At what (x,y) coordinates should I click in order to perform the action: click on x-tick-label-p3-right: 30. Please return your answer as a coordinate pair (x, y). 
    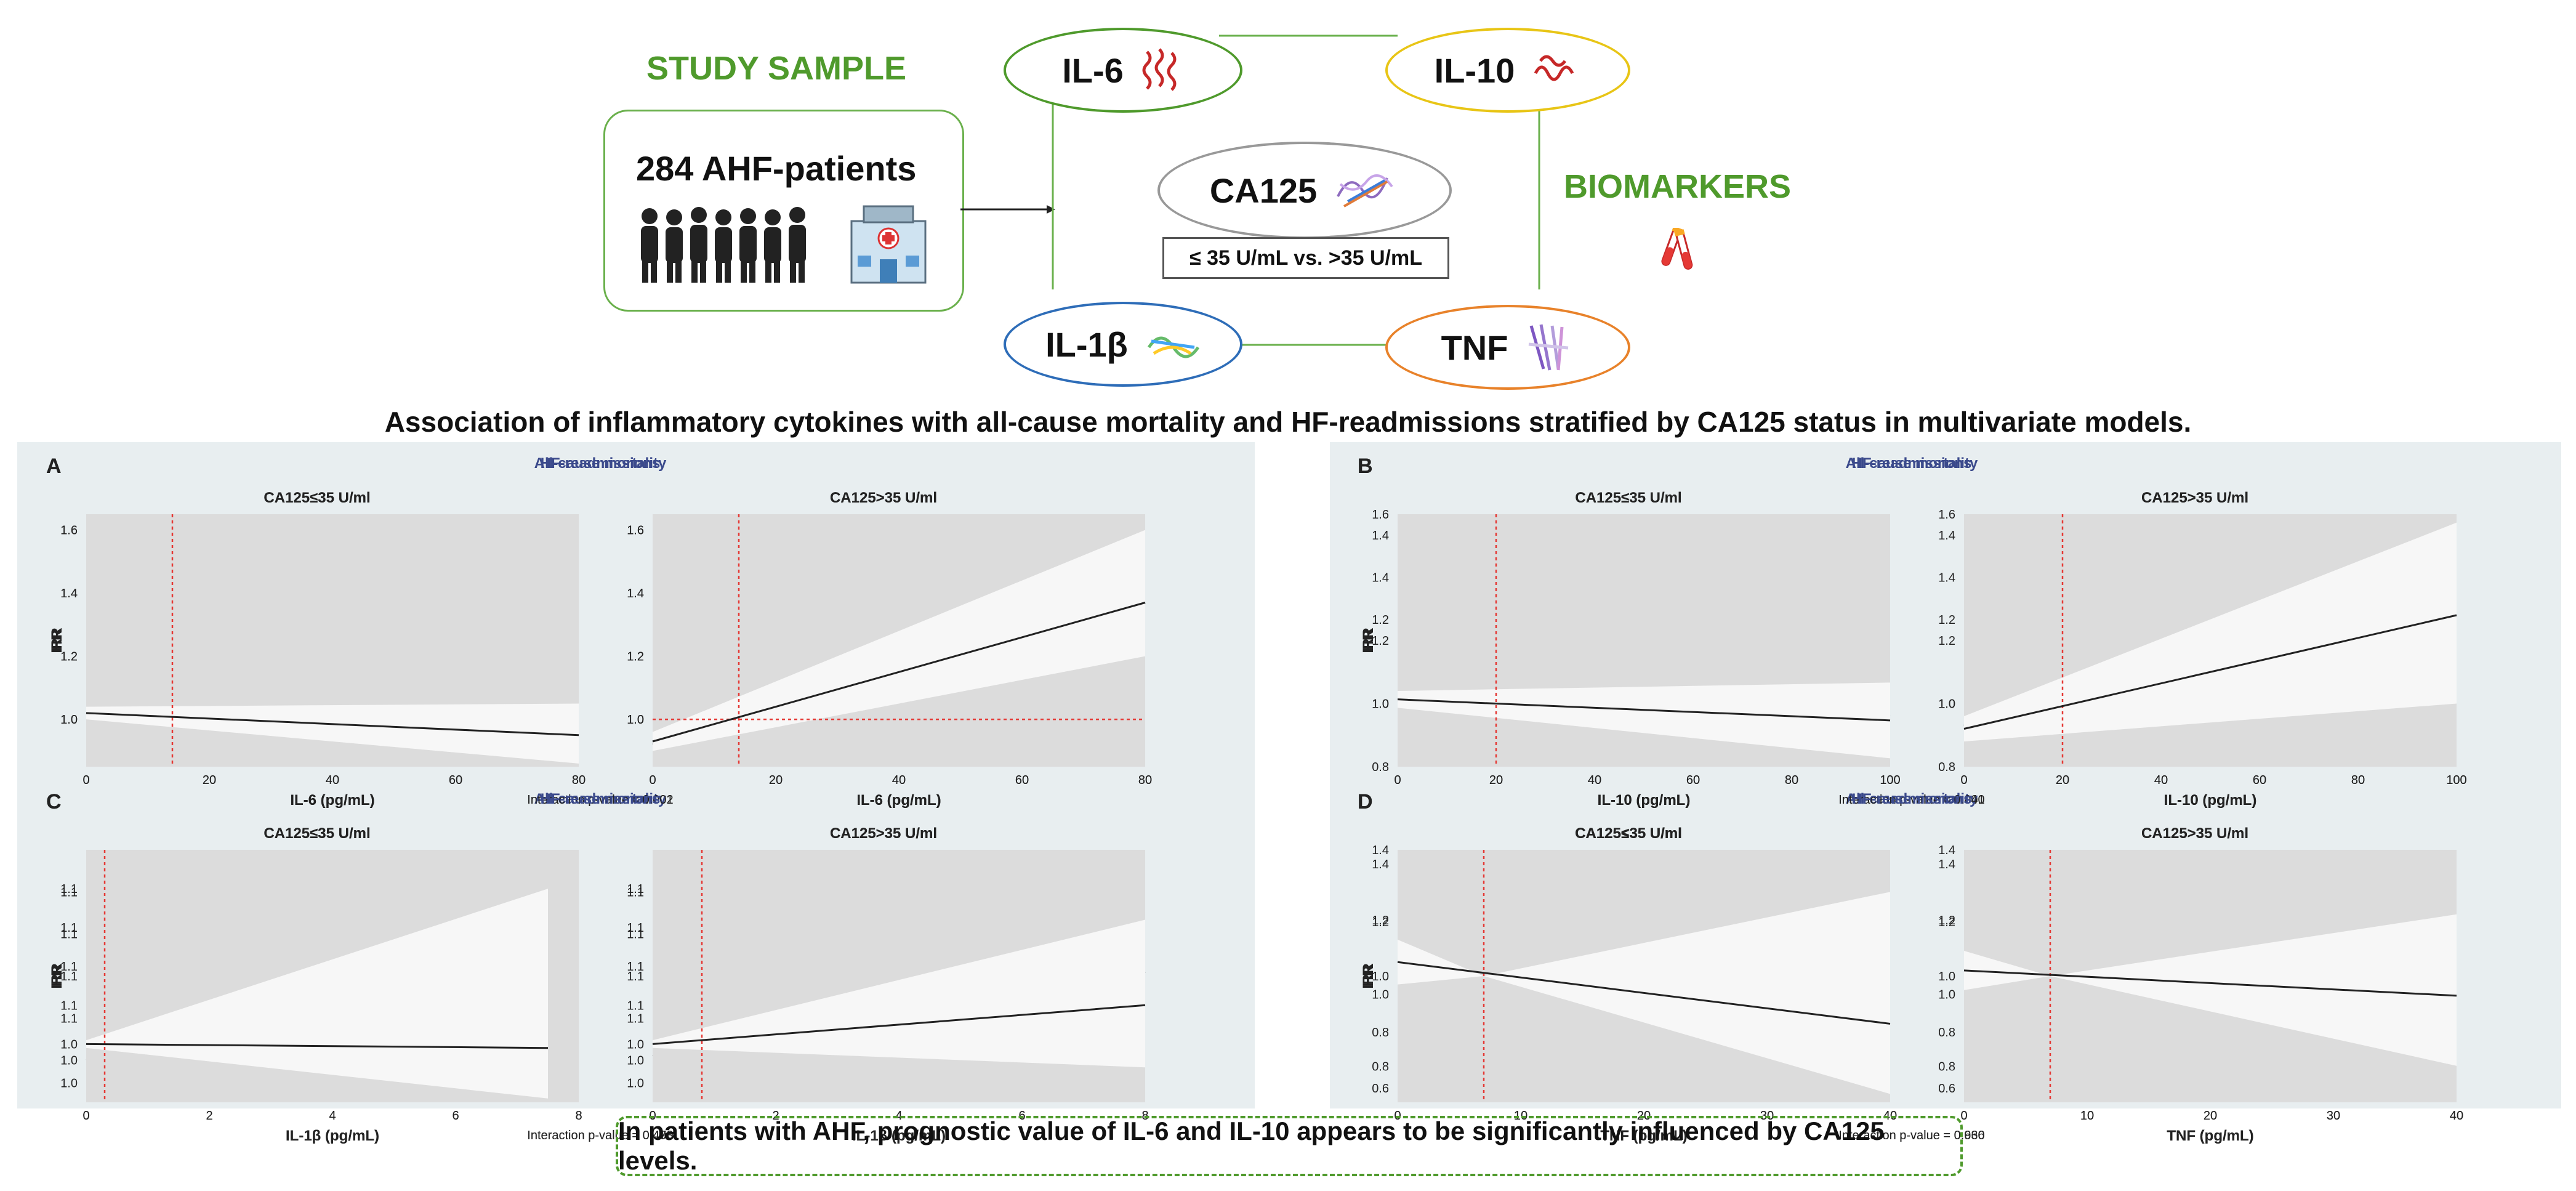
    Looking at the image, I should click on (2333, 1116).